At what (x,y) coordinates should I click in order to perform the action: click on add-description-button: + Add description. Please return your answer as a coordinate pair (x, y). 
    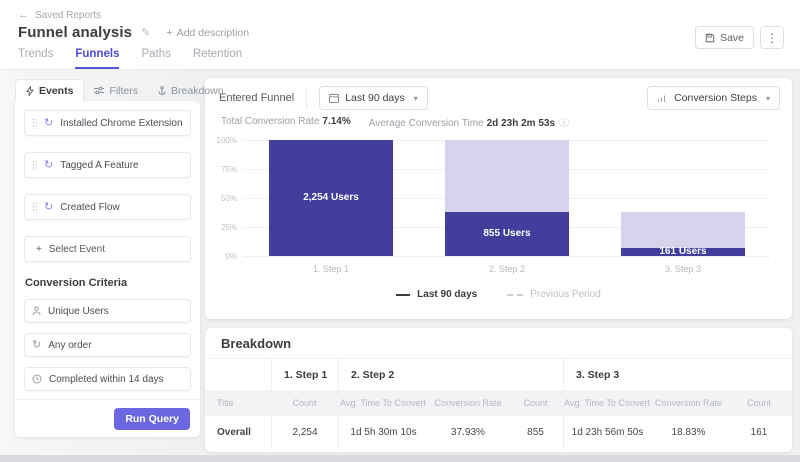
    Looking at the image, I should click on (207, 33).